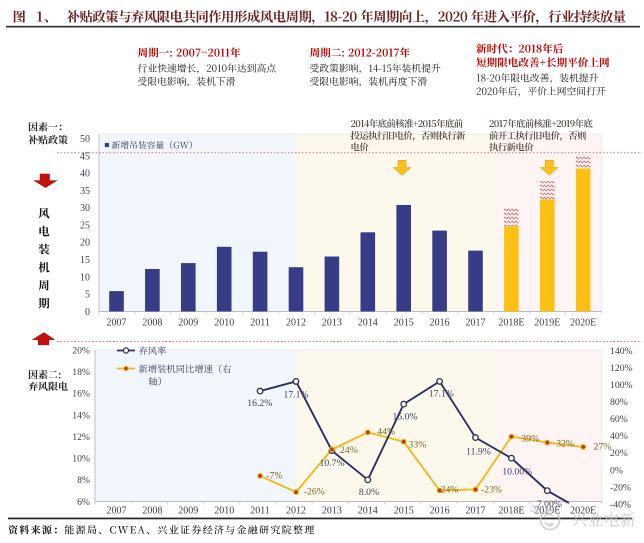 The height and width of the screenshot is (543, 644). I want to click on svg-text: 50, so click(85, 139).